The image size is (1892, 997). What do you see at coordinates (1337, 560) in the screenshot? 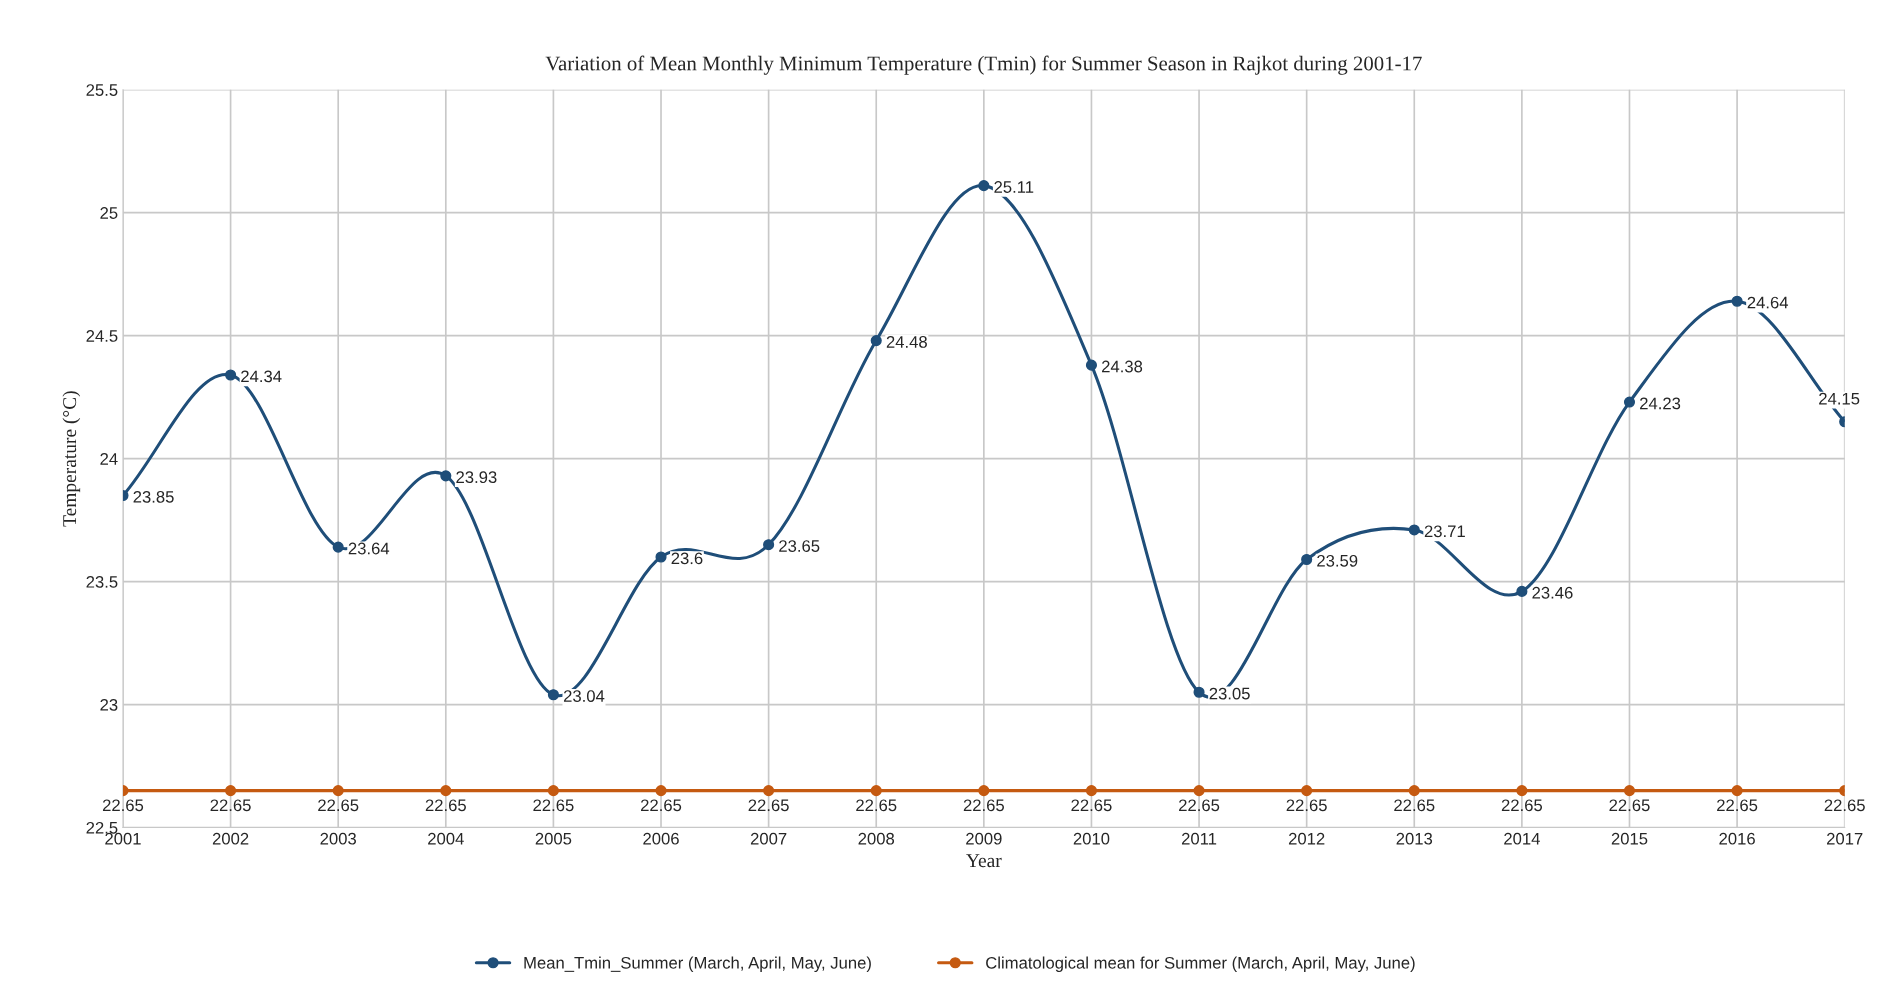
I see `data-label: 23.59` at bounding box center [1337, 560].